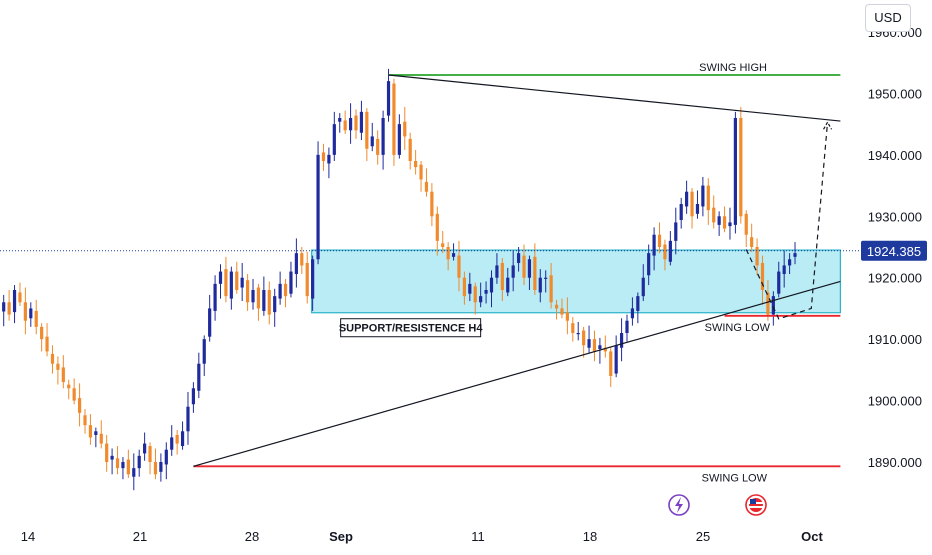 This screenshot has width=932, height=555. Describe the element at coordinates (735, 478) in the screenshot. I see `level-label-swing_low_major: SWING LOW` at that location.